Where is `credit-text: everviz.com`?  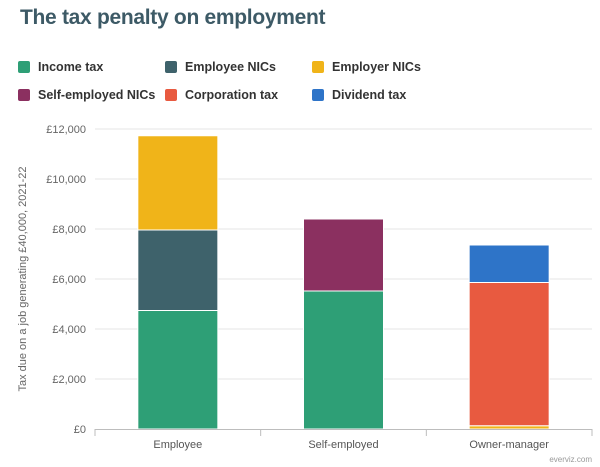 credit-text: everviz.com is located at coordinates (570, 459).